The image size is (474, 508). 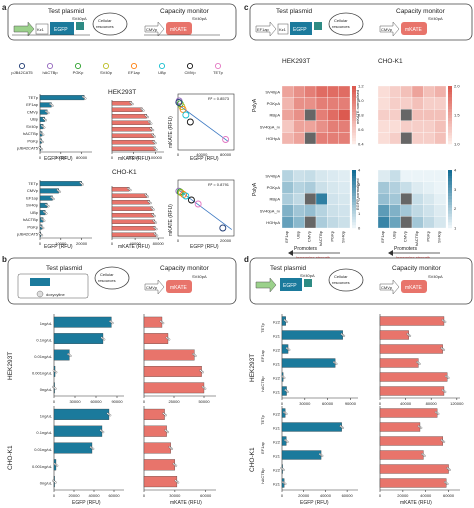 I want to click on x-tick-label: 25000, so click(x=174, y=401).